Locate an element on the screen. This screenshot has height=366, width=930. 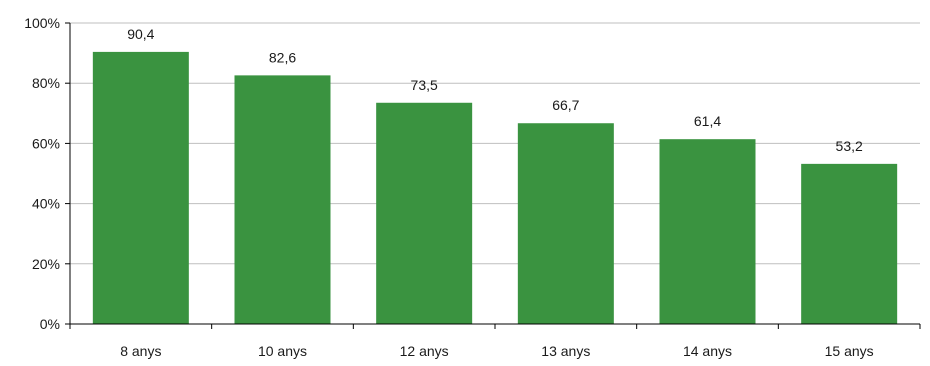
x-tick-label: 13 anys is located at coordinates (565, 351).